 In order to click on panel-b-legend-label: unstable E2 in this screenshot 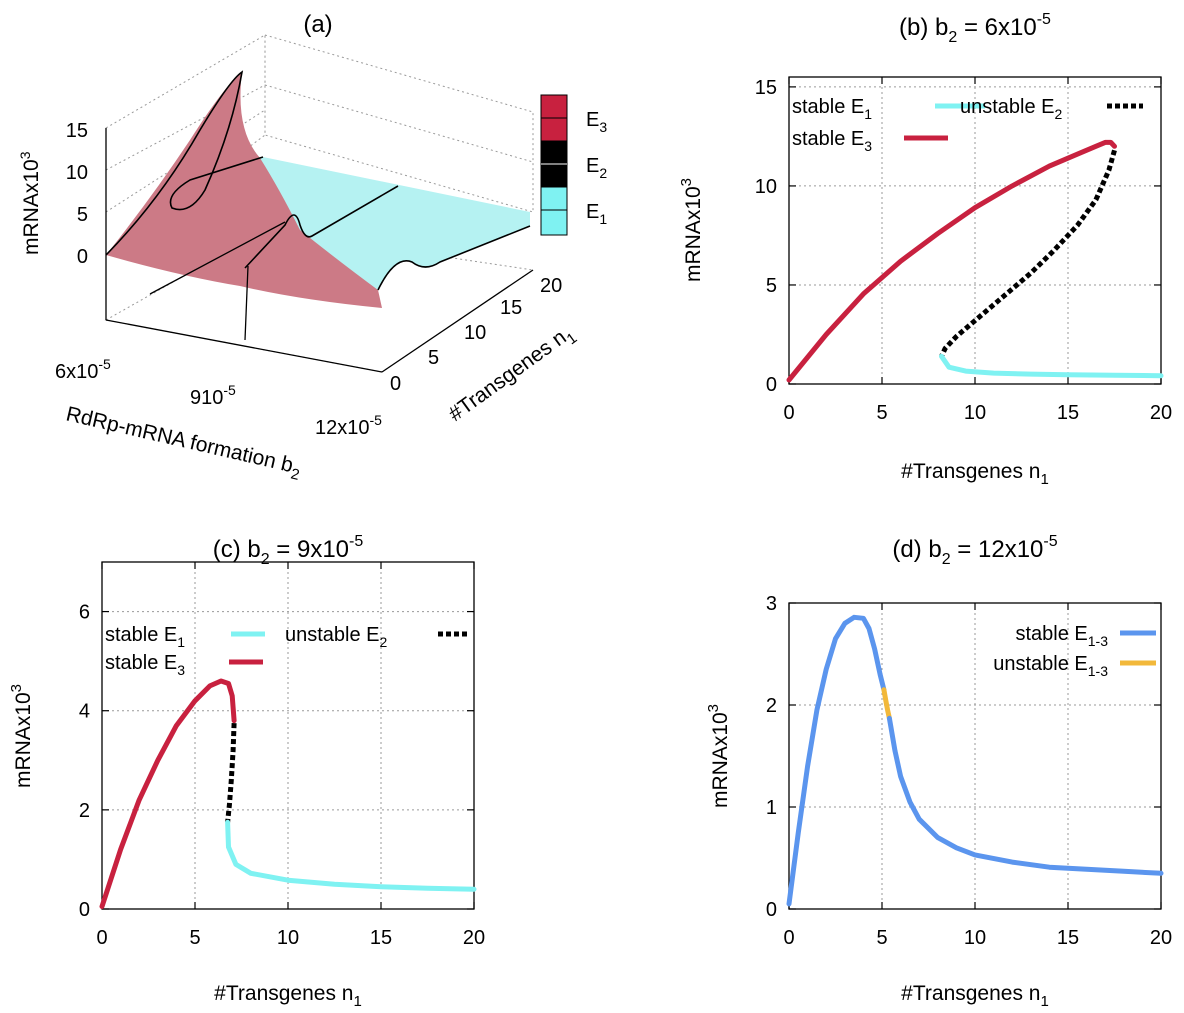, I will do `click(1011, 109)`.